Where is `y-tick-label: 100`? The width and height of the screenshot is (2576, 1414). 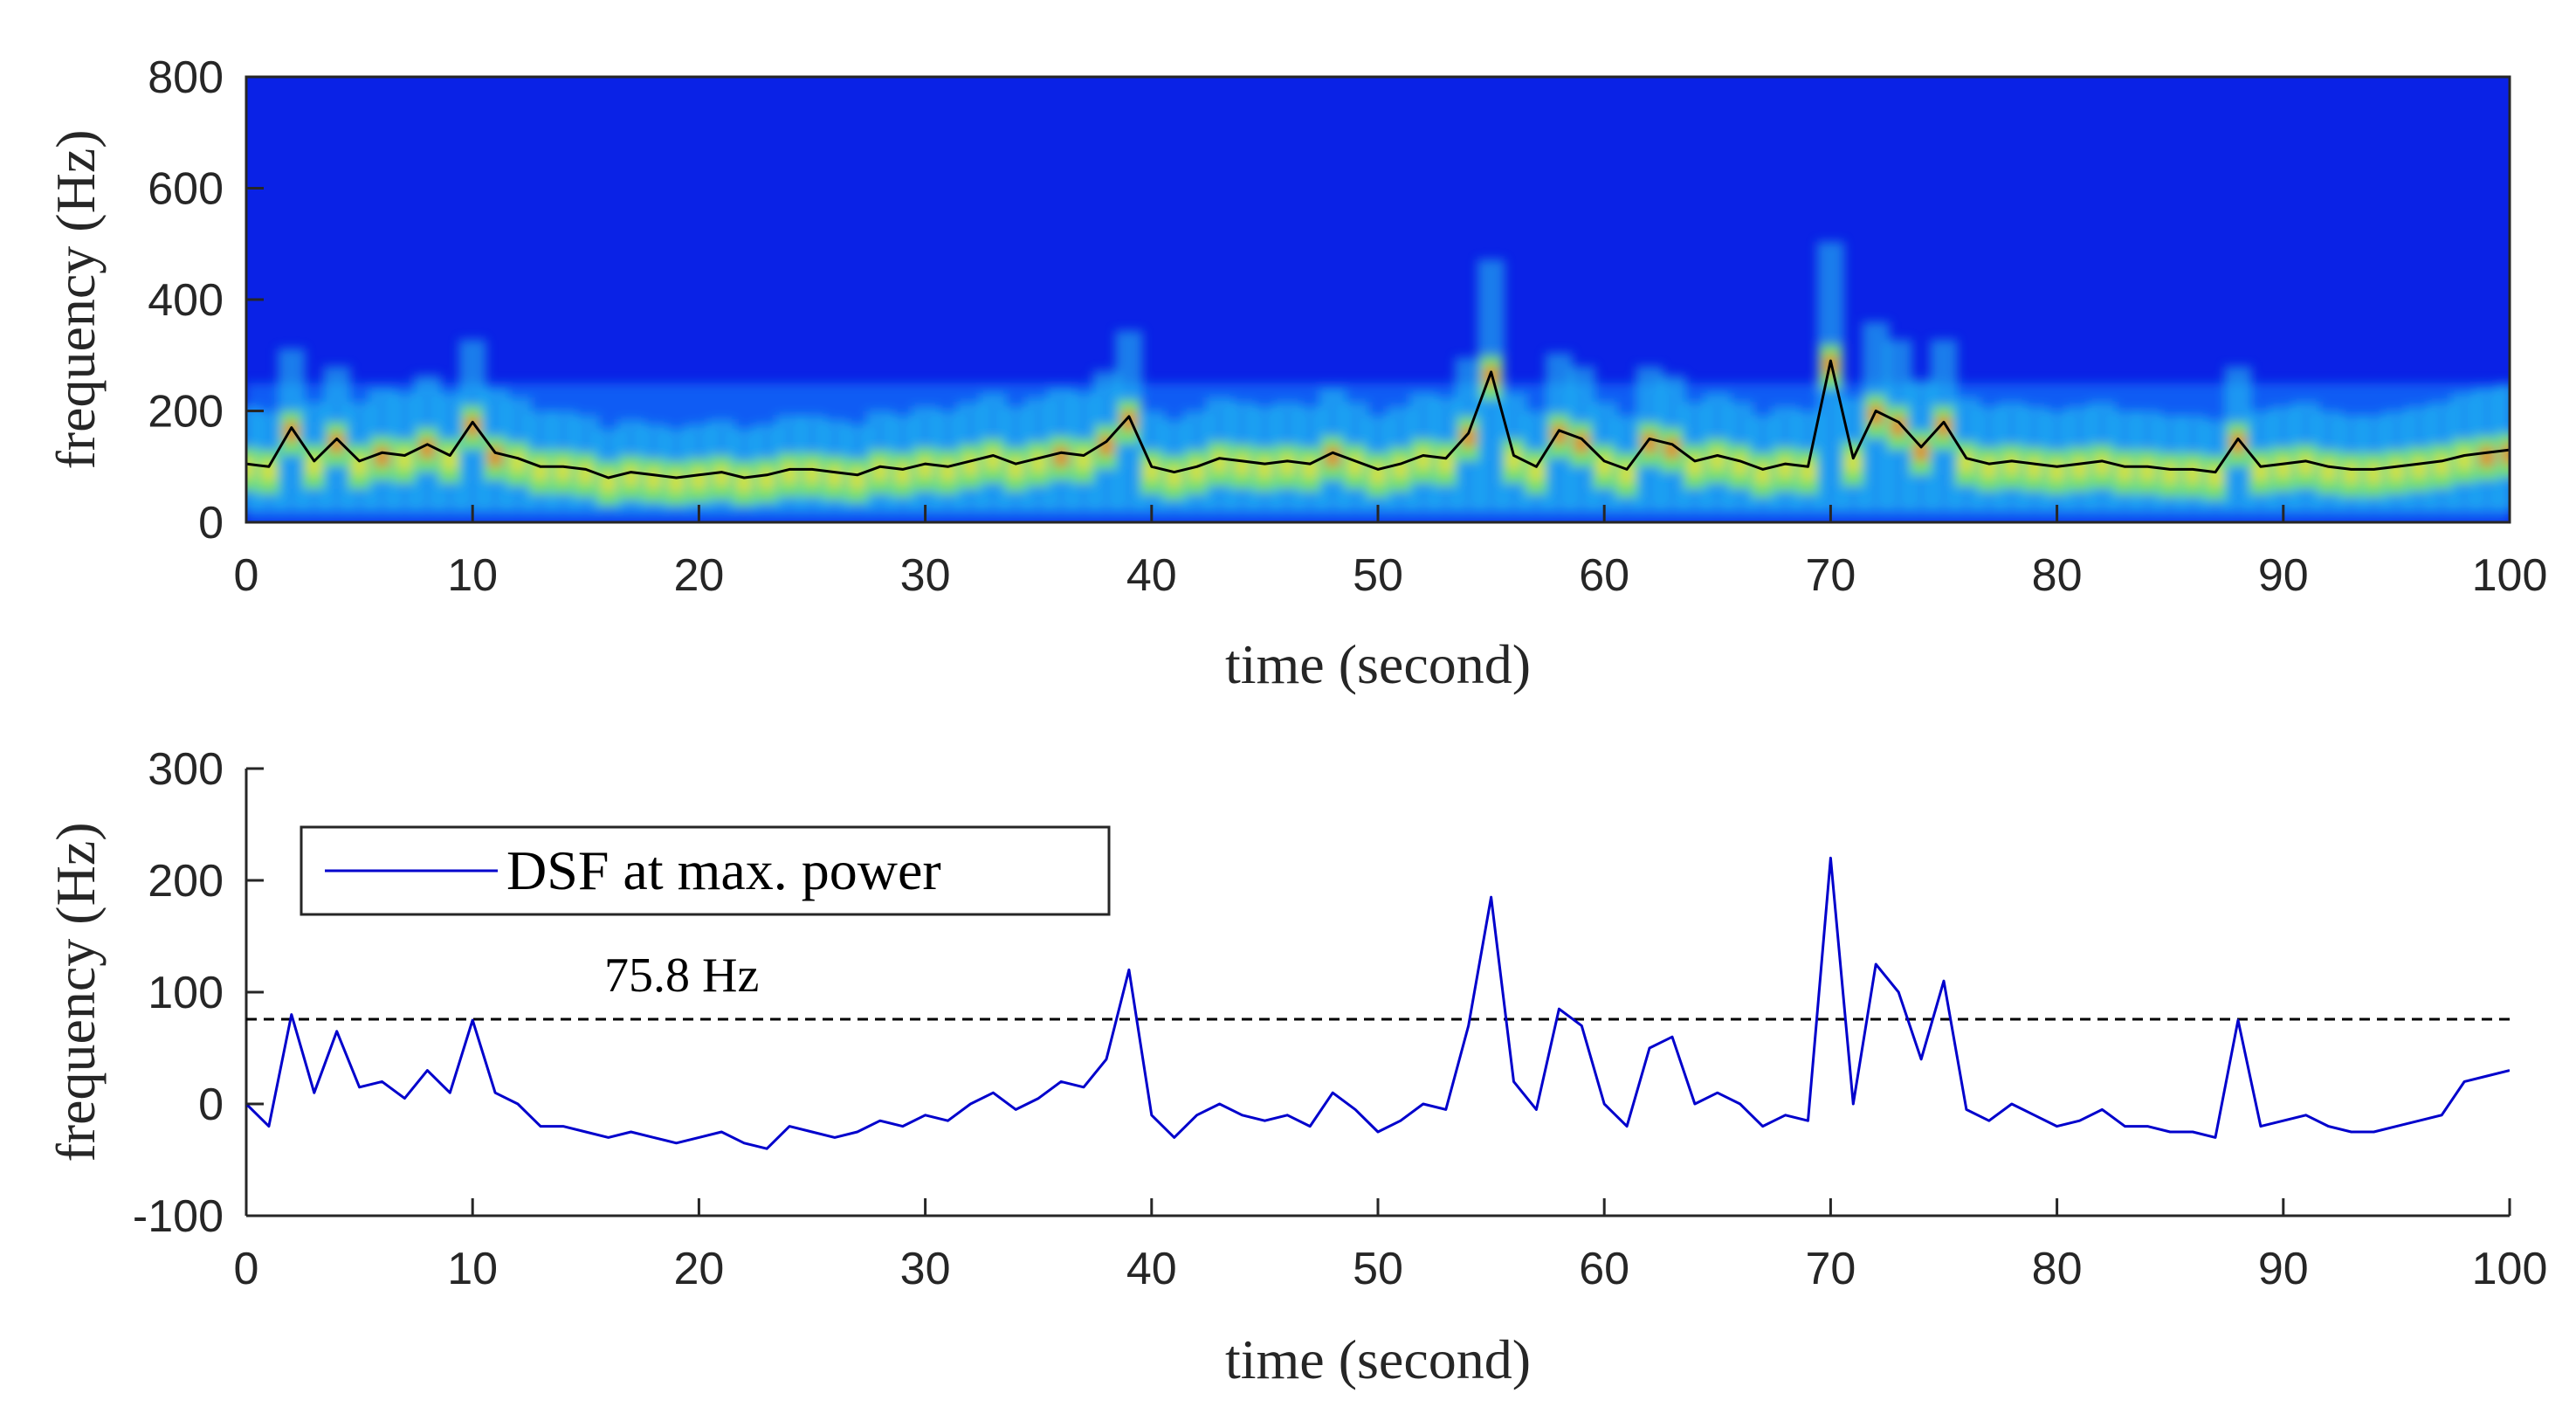 y-tick-label: 100 is located at coordinates (186, 993).